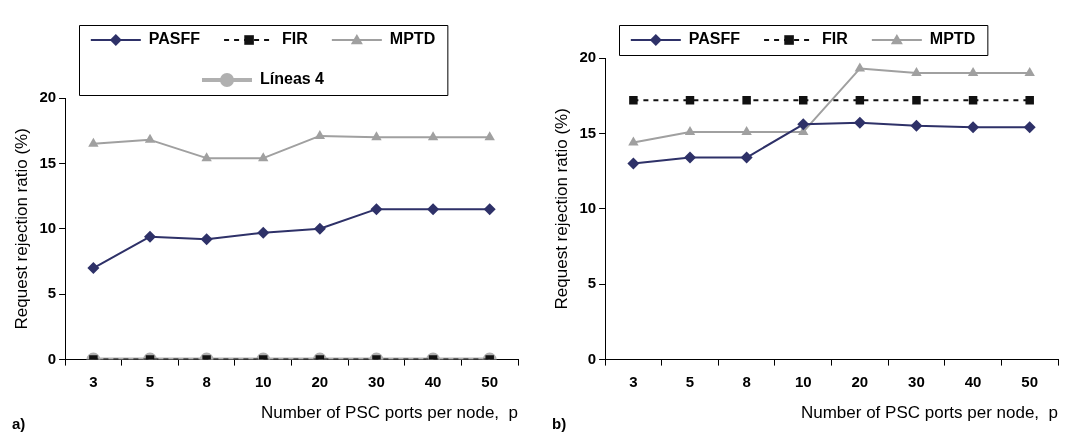  What do you see at coordinates (19, 423) in the screenshot?
I see `text: a)` at bounding box center [19, 423].